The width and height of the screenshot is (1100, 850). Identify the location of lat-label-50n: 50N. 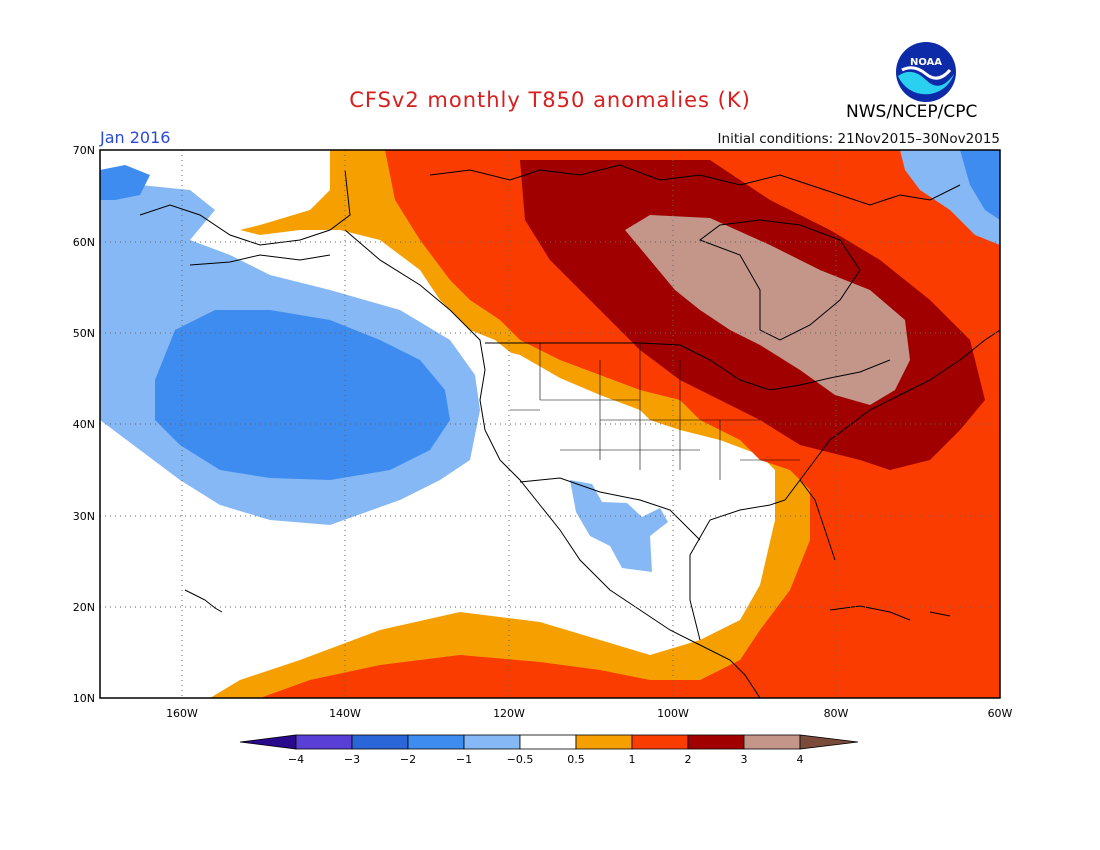
(84, 333).